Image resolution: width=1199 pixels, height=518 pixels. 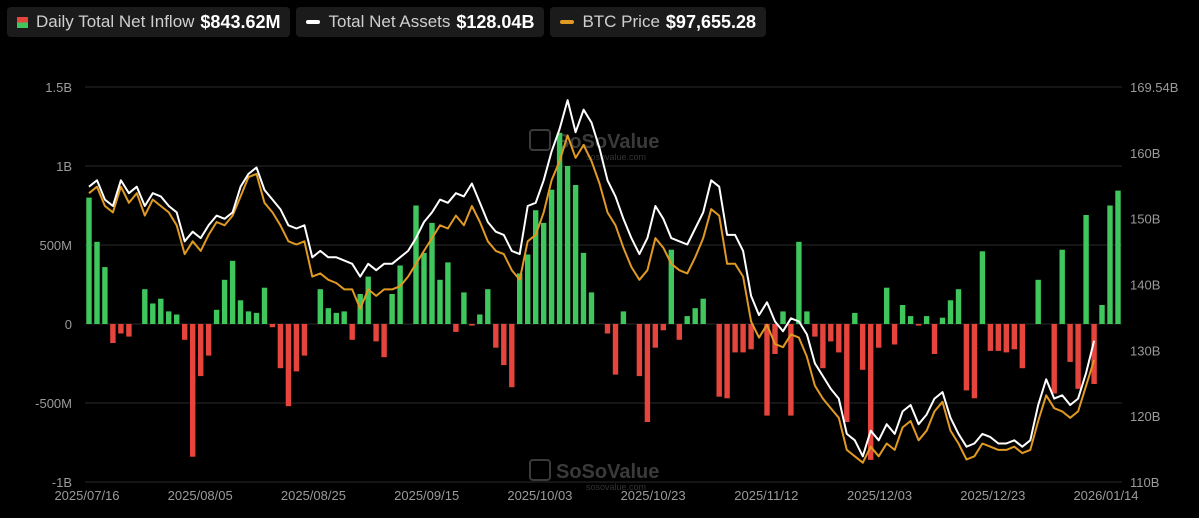 I want to click on right-tick-label: 140B, so click(x=1145, y=285).